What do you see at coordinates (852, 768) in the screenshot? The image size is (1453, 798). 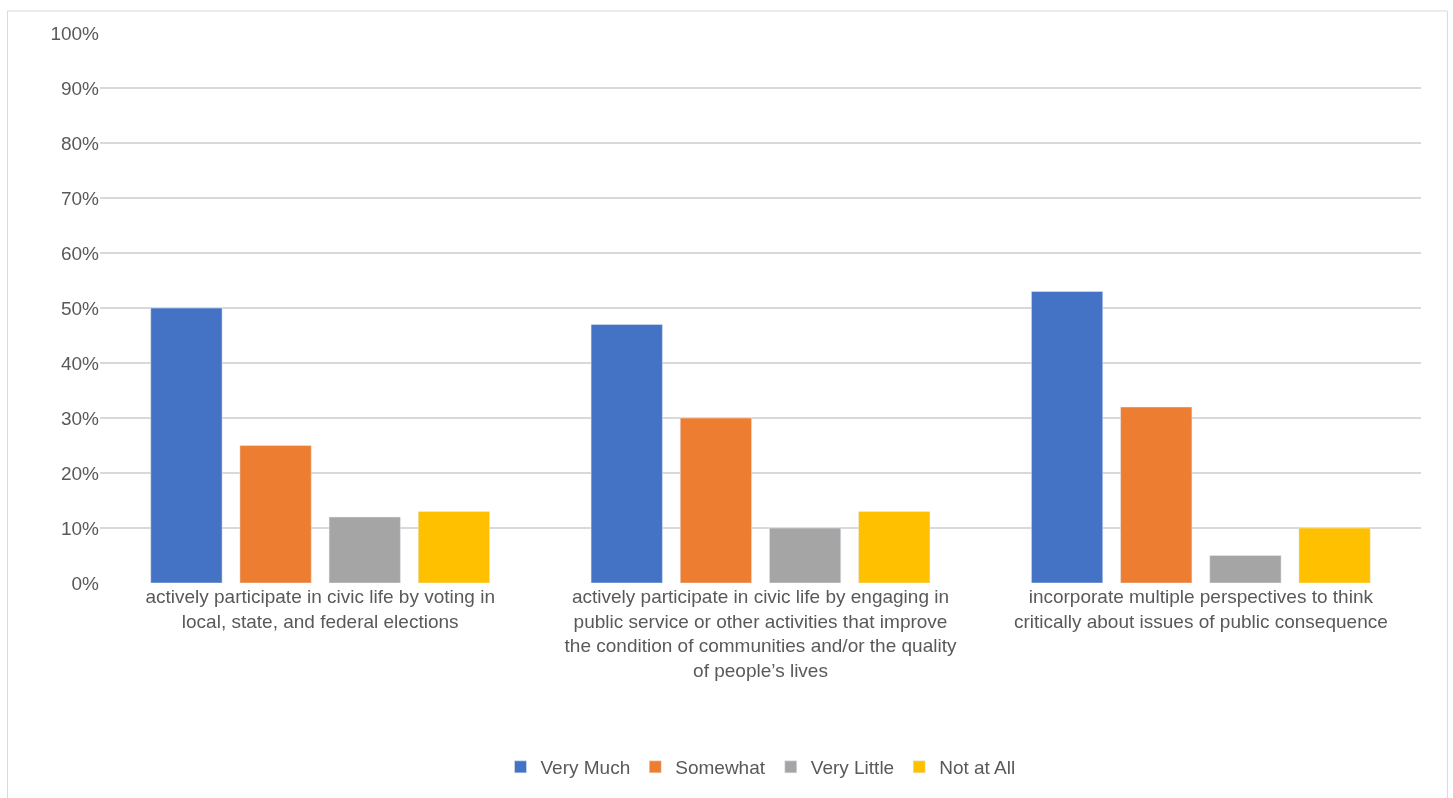 I see `legend-label: Very Little` at bounding box center [852, 768].